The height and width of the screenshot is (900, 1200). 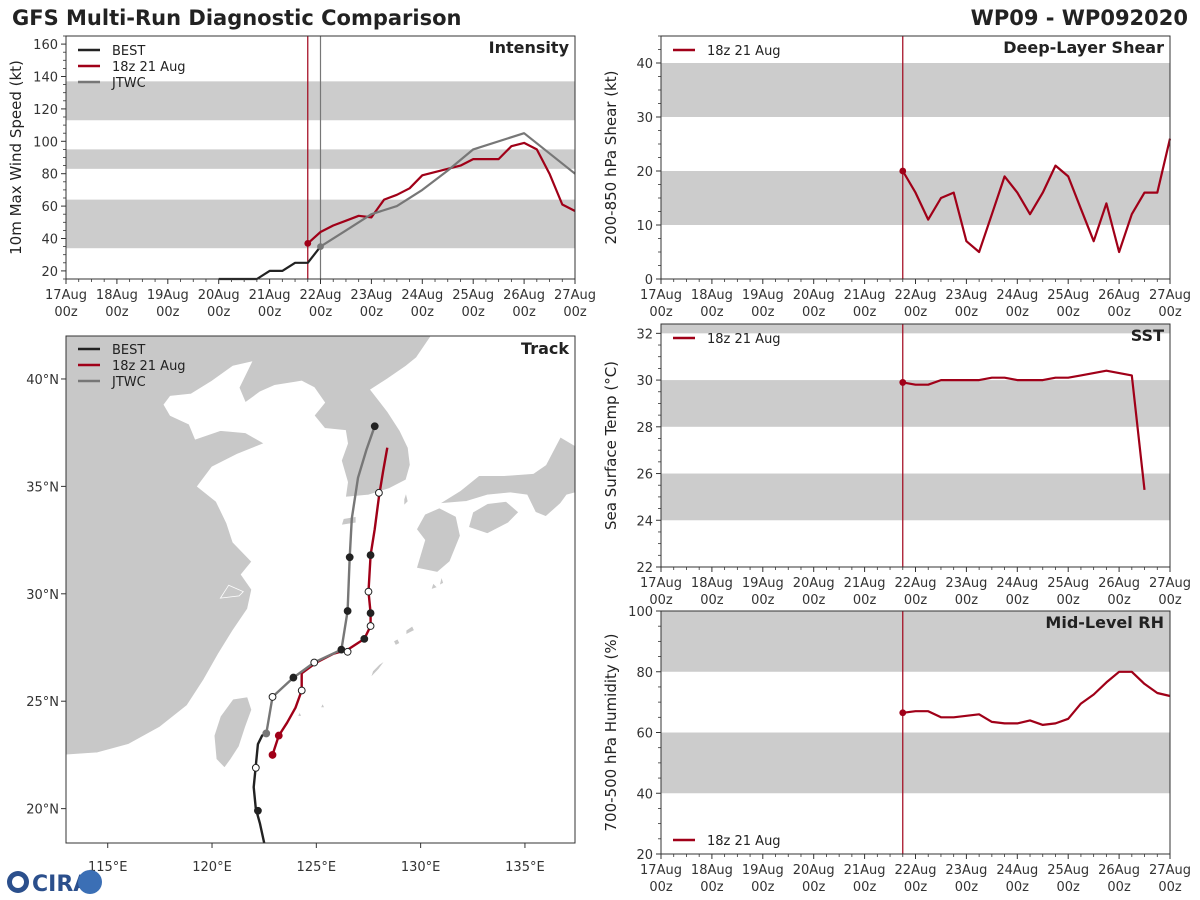 I want to click on track-xtick-label-1: 120°E, so click(x=212, y=867).